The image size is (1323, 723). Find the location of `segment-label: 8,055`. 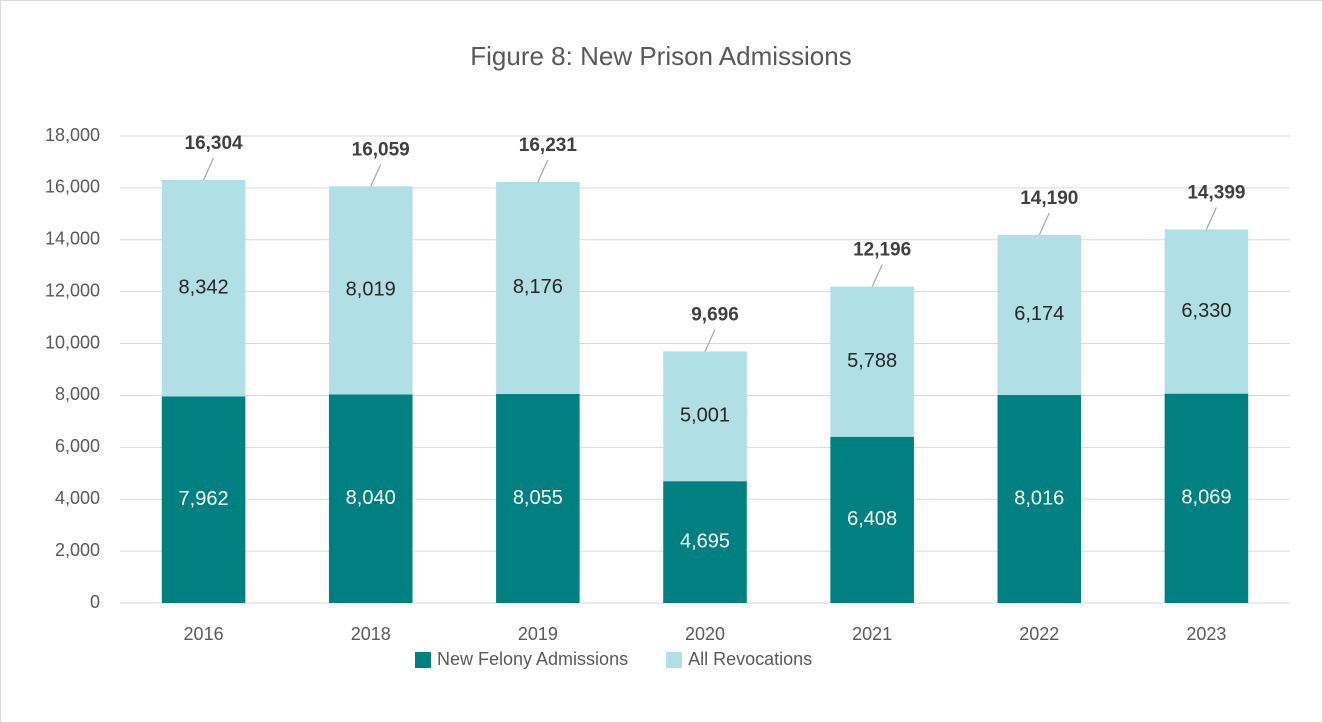

segment-label: 8,055 is located at coordinates (538, 498).